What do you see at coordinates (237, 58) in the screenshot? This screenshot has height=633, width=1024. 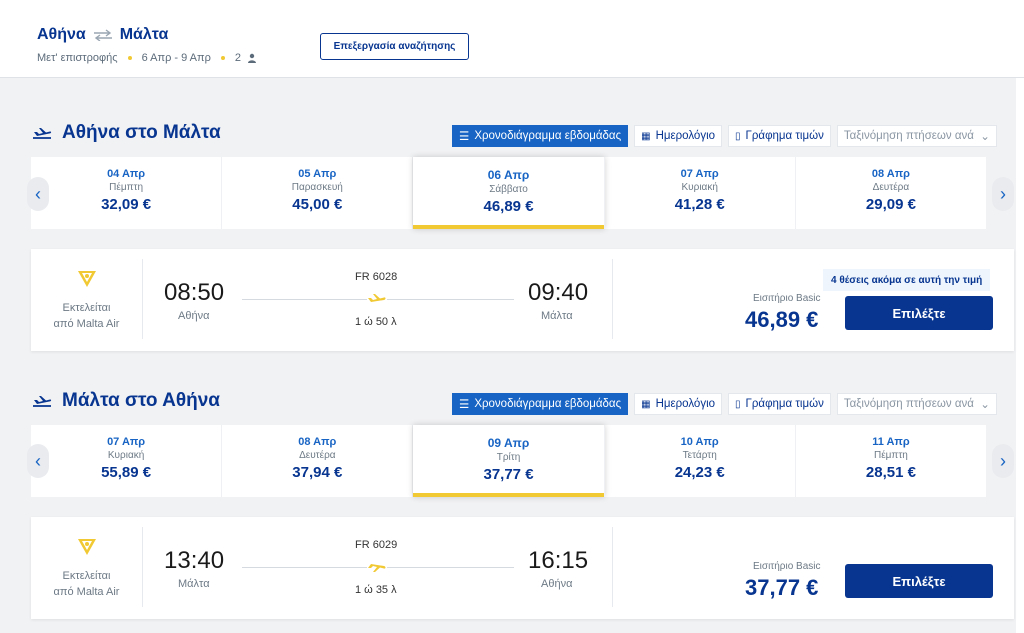 I see `passenger-count: 2` at bounding box center [237, 58].